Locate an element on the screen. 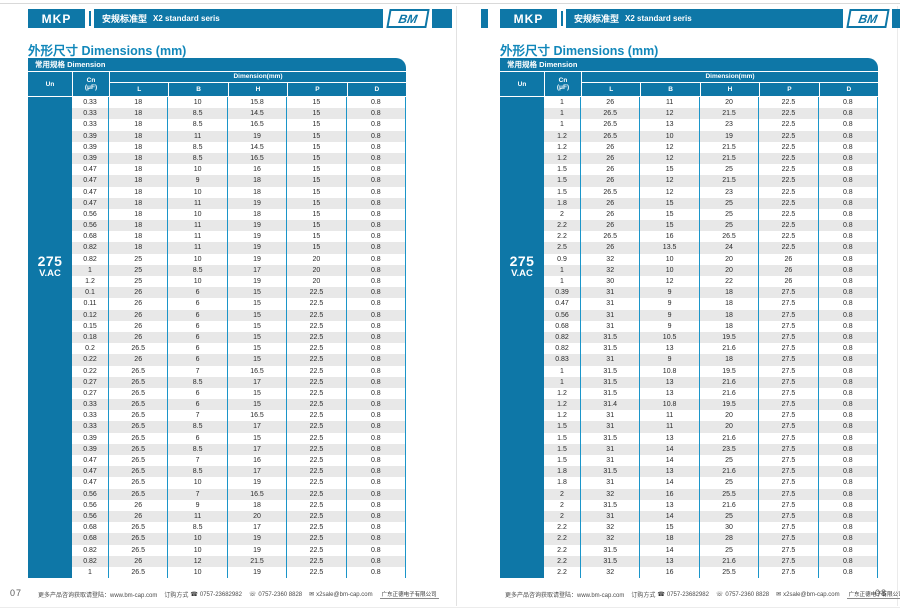  table-row: 0.39 18 8.5 14.5 15 0.8 is located at coordinates (239, 147).